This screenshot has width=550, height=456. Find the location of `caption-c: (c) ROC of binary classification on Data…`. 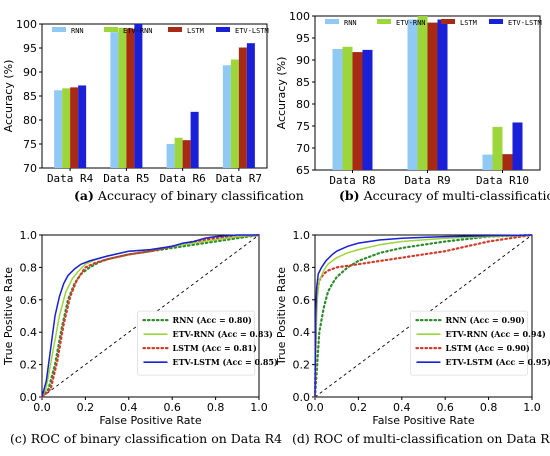

caption-c: (c) ROC of binary classification on Data… is located at coordinates (146, 438).